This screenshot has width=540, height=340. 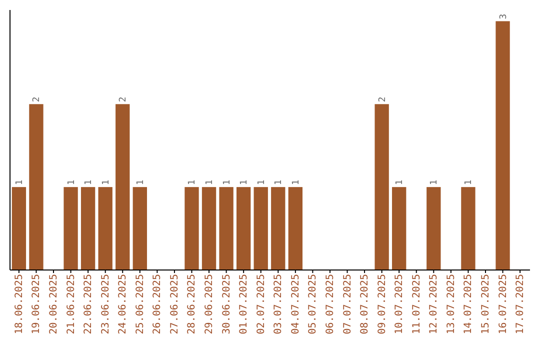 What do you see at coordinates (348, 304) in the screenshot?
I see `x-tick-label: 07.07.2025` at bounding box center [348, 304].